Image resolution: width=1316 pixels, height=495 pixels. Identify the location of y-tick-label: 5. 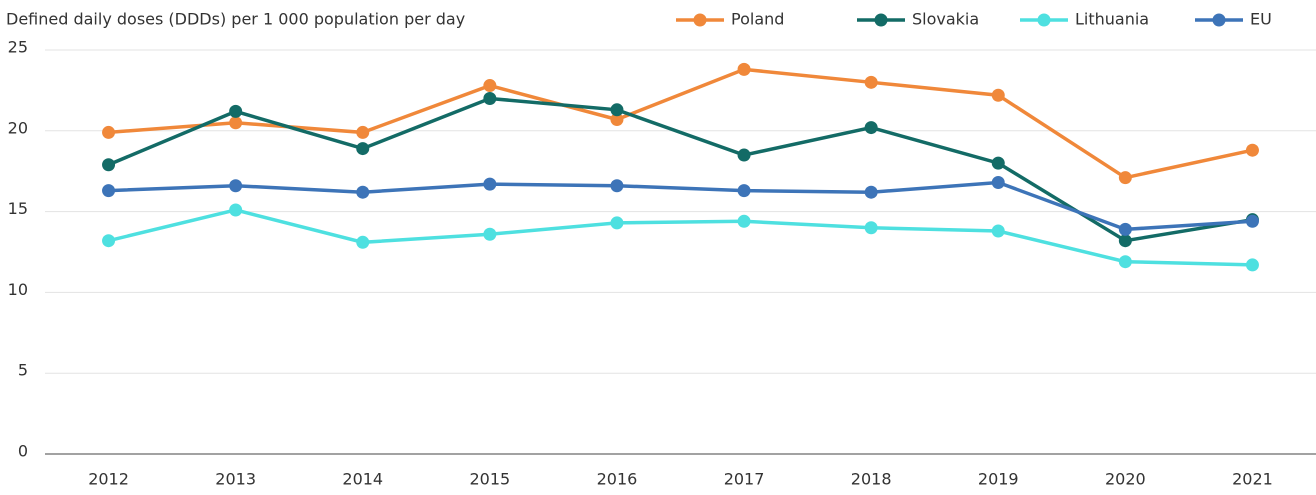
(23, 370).